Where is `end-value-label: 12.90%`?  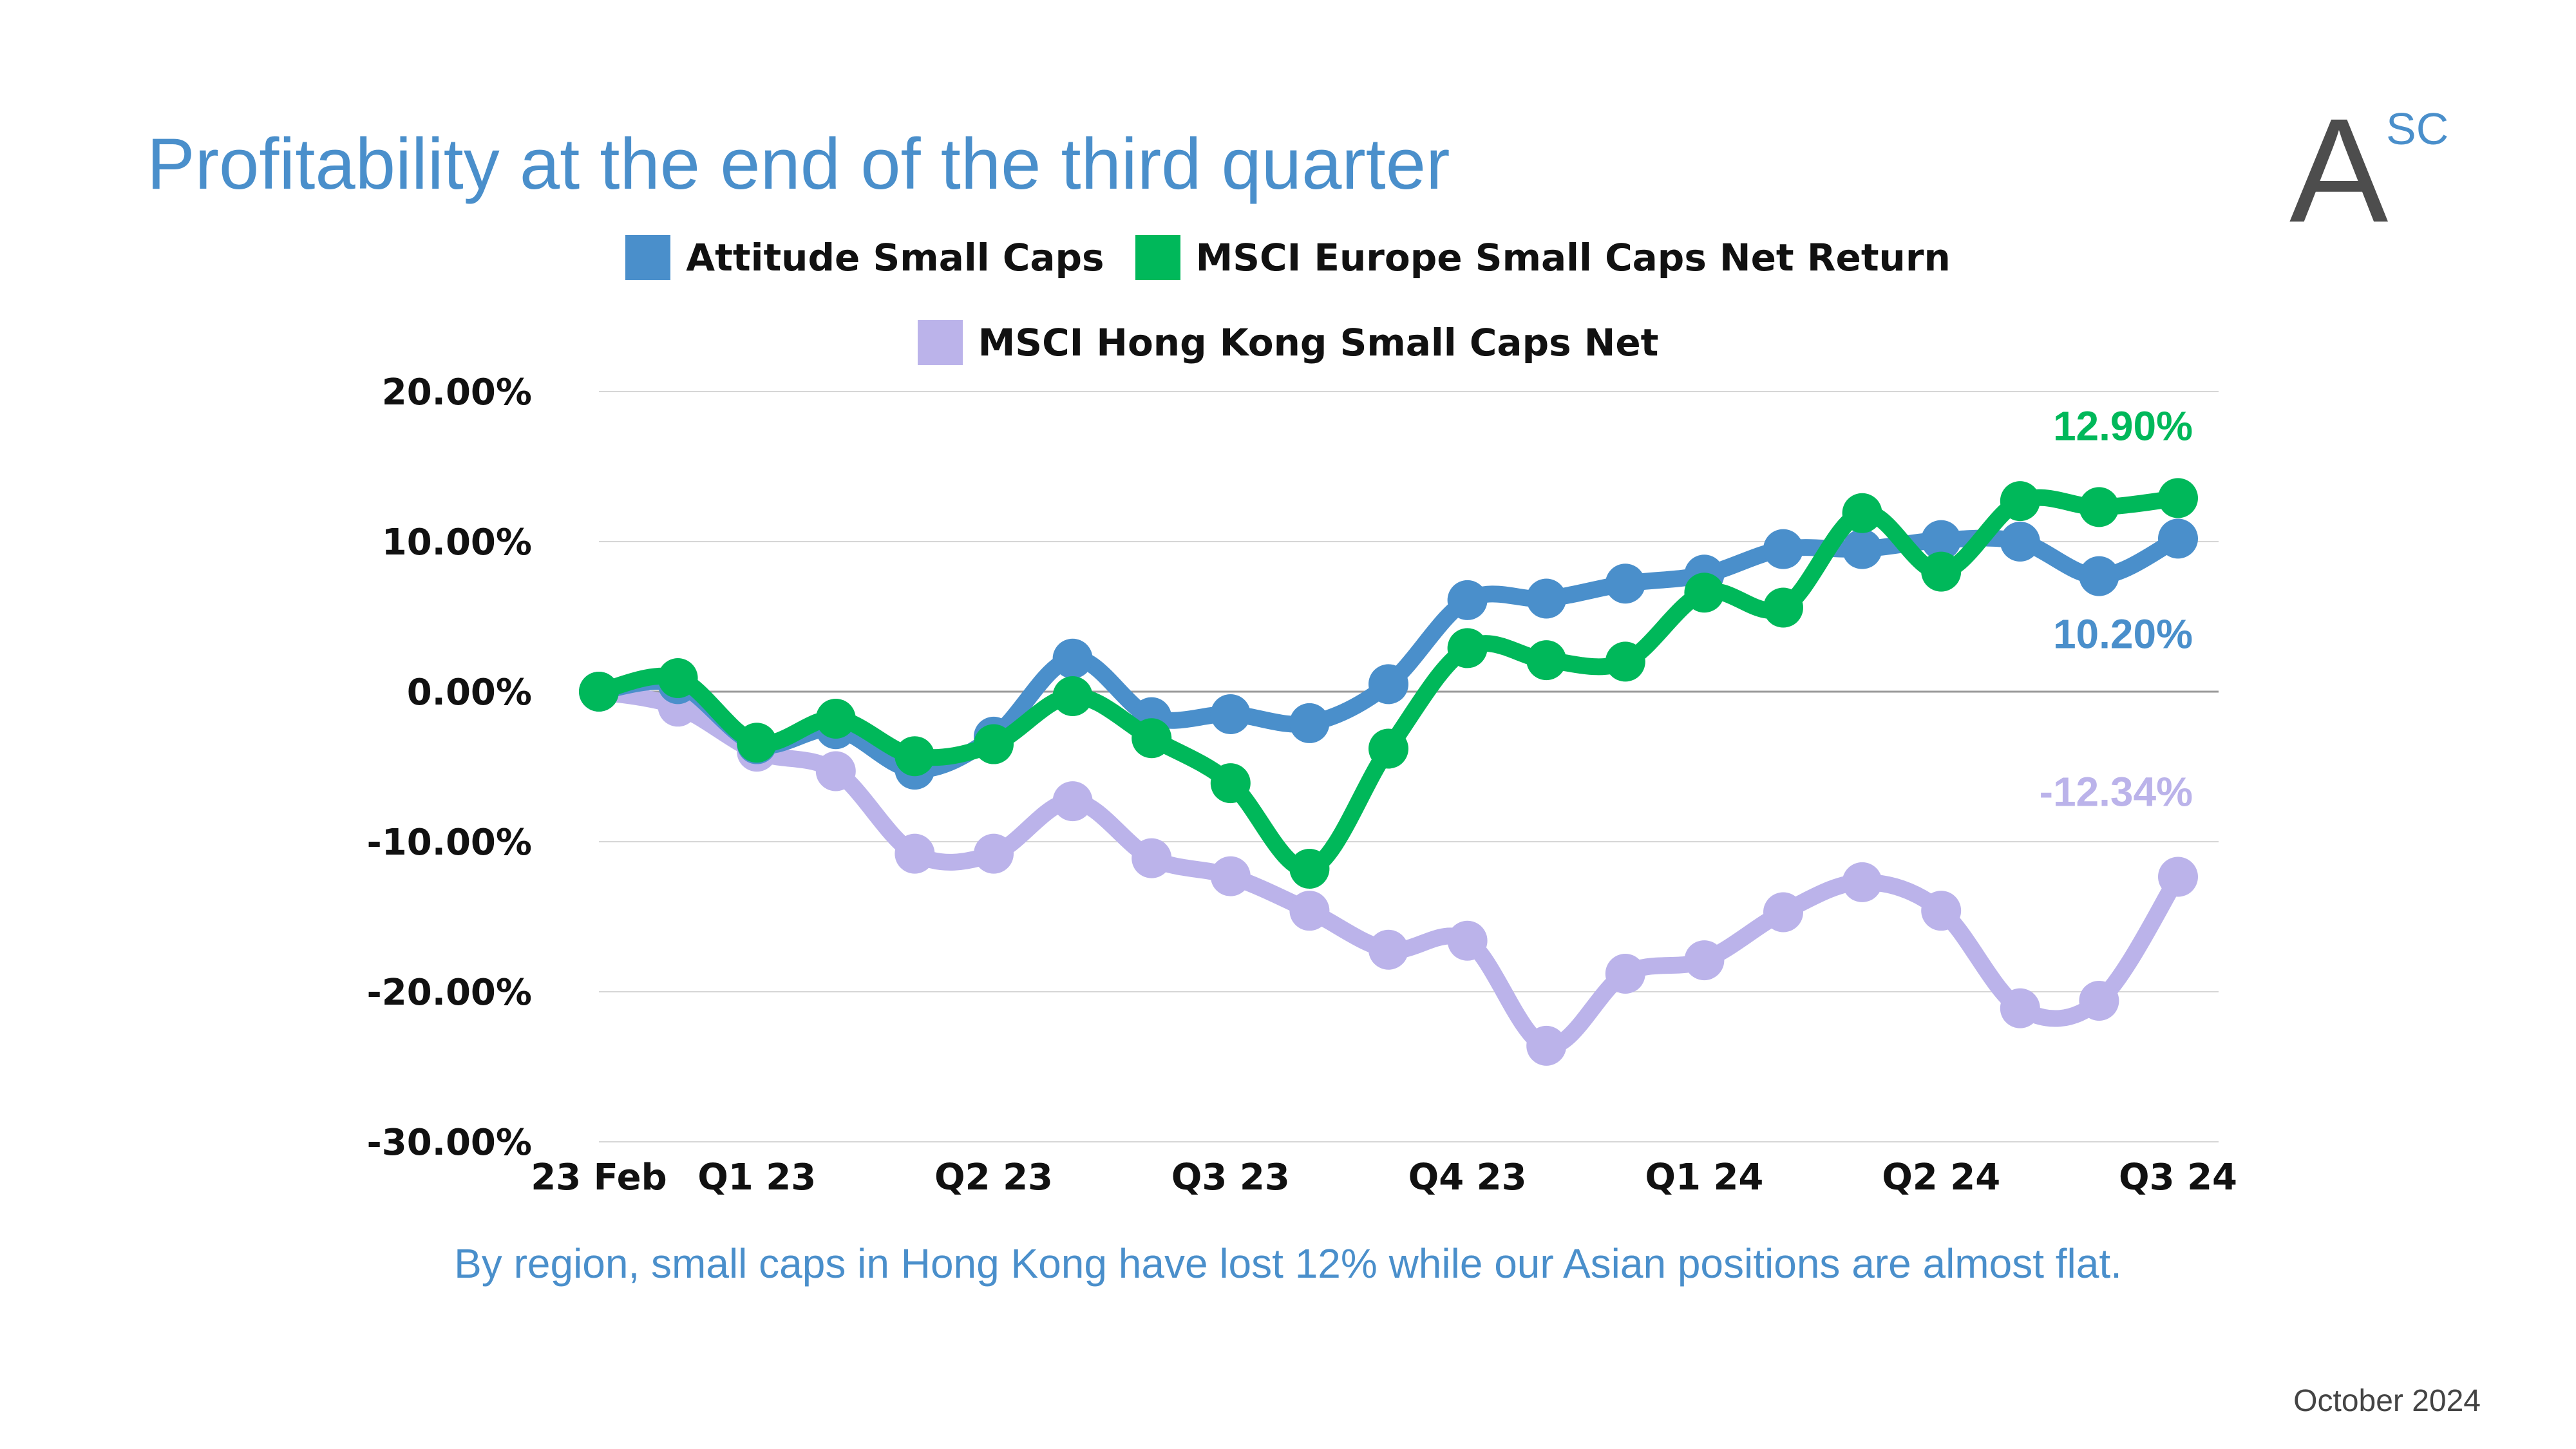 end-value-label: 12.90% is located at coordinates (2123, 426).